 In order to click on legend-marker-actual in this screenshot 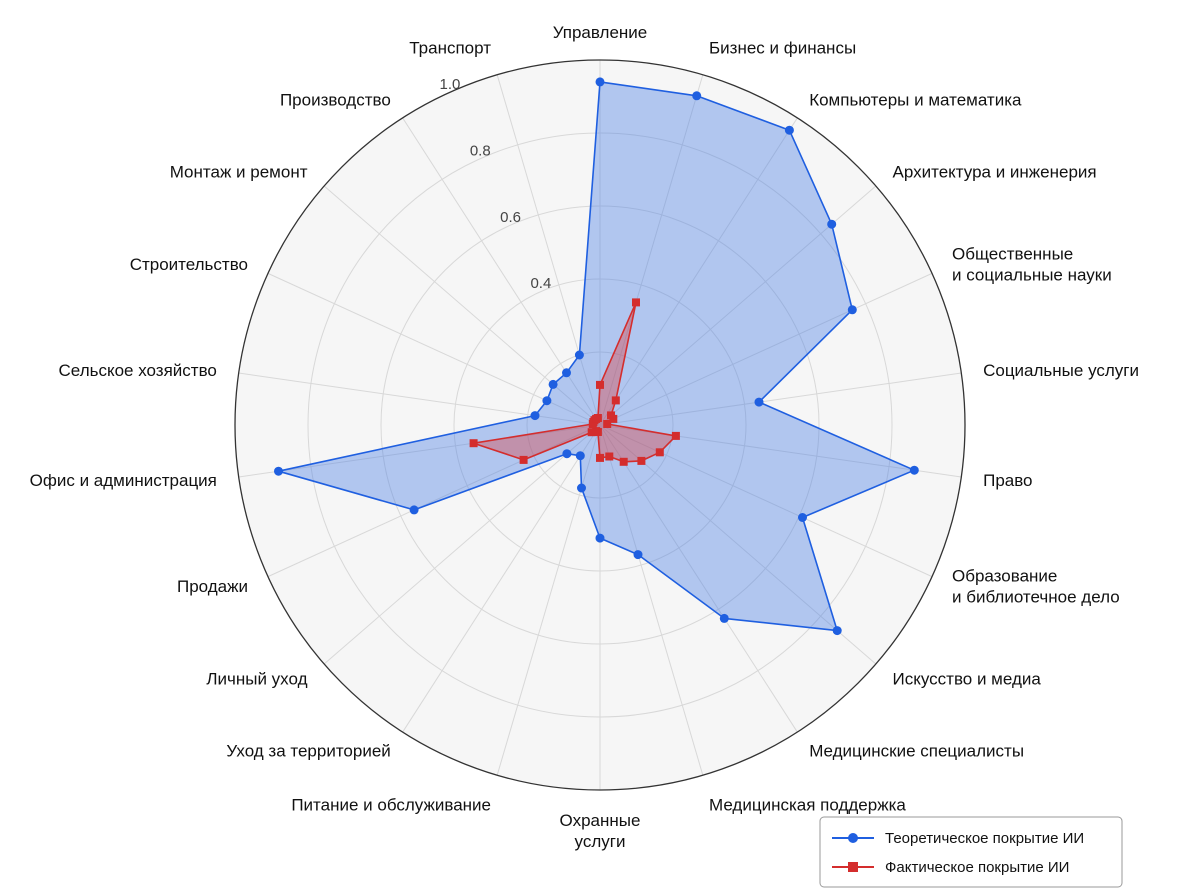, I will do `click(853, 867)`.